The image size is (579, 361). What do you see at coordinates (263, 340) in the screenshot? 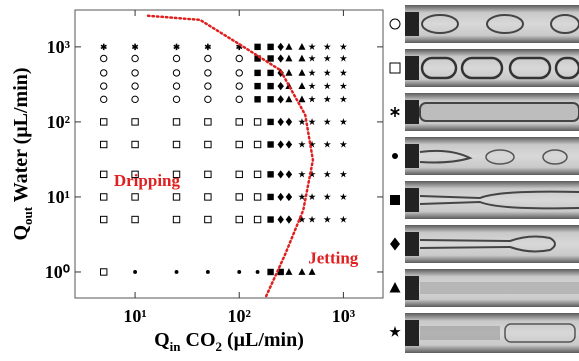
I see `x-axis-label-part: (μL/min)` at bounding box center [263, 340].